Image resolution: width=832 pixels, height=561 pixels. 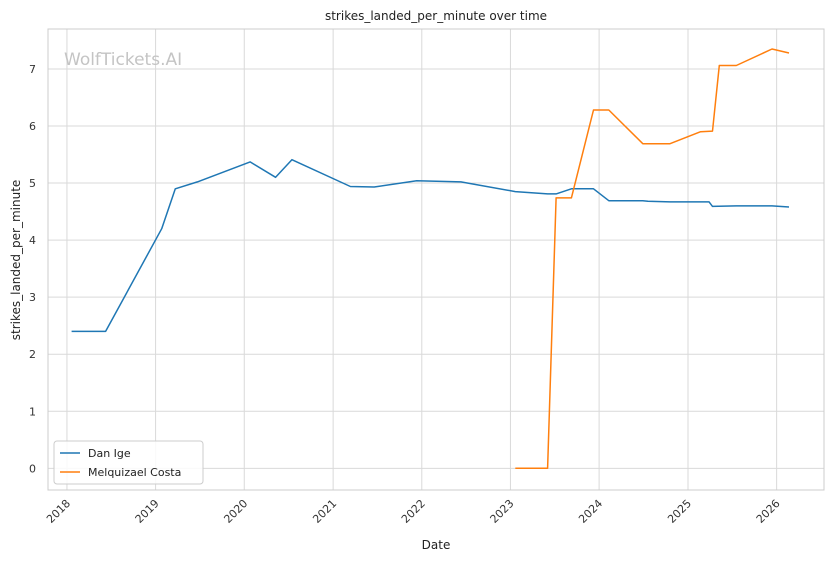 I want to click on y-tick-label: 3, so click(x=32, y=297).